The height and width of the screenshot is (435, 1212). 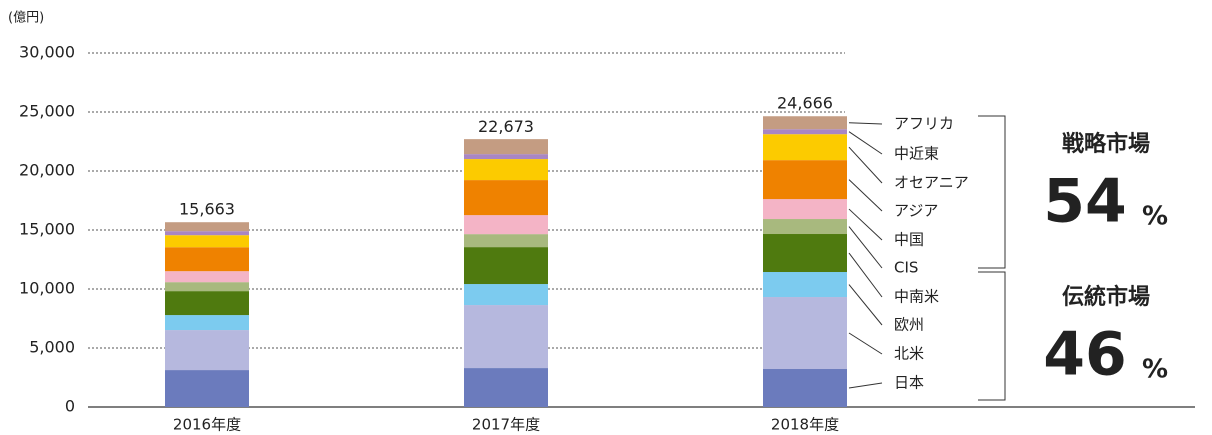 I want to click on share-value: 46, so click(x=1085, y=355).